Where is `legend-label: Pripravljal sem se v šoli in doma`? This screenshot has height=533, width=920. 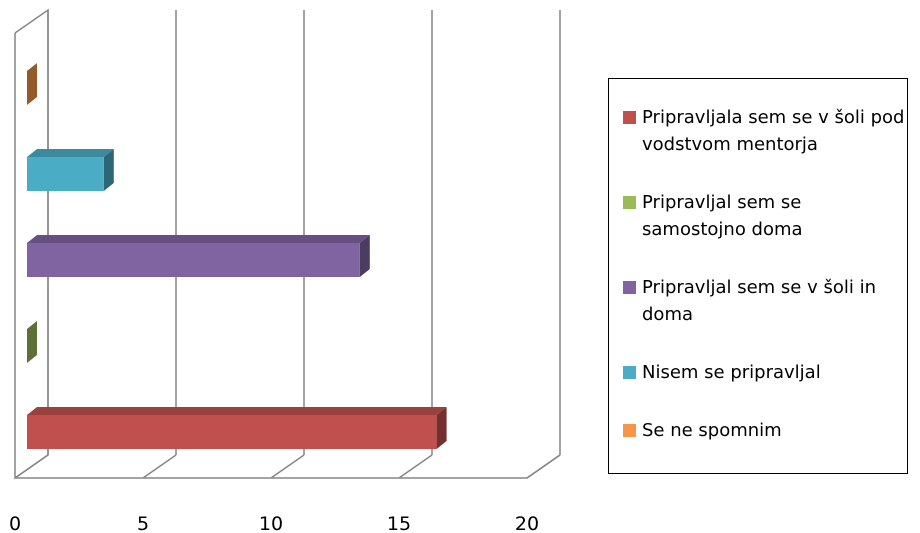 legend-label: Pripravljal sem se v šoli in doma is located at coordinates (759, 300).